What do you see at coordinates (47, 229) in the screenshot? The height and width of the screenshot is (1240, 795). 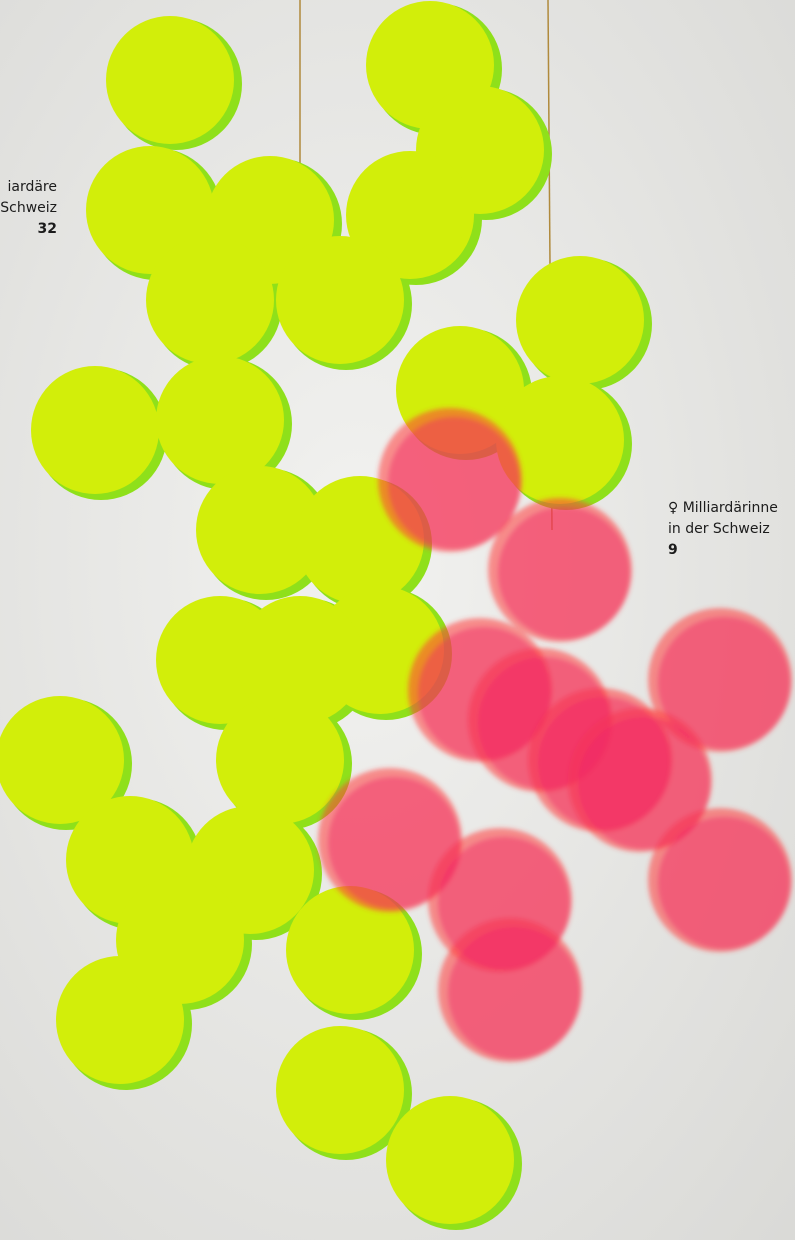 I see `label-number: 32` at bounding box center [47, 229].